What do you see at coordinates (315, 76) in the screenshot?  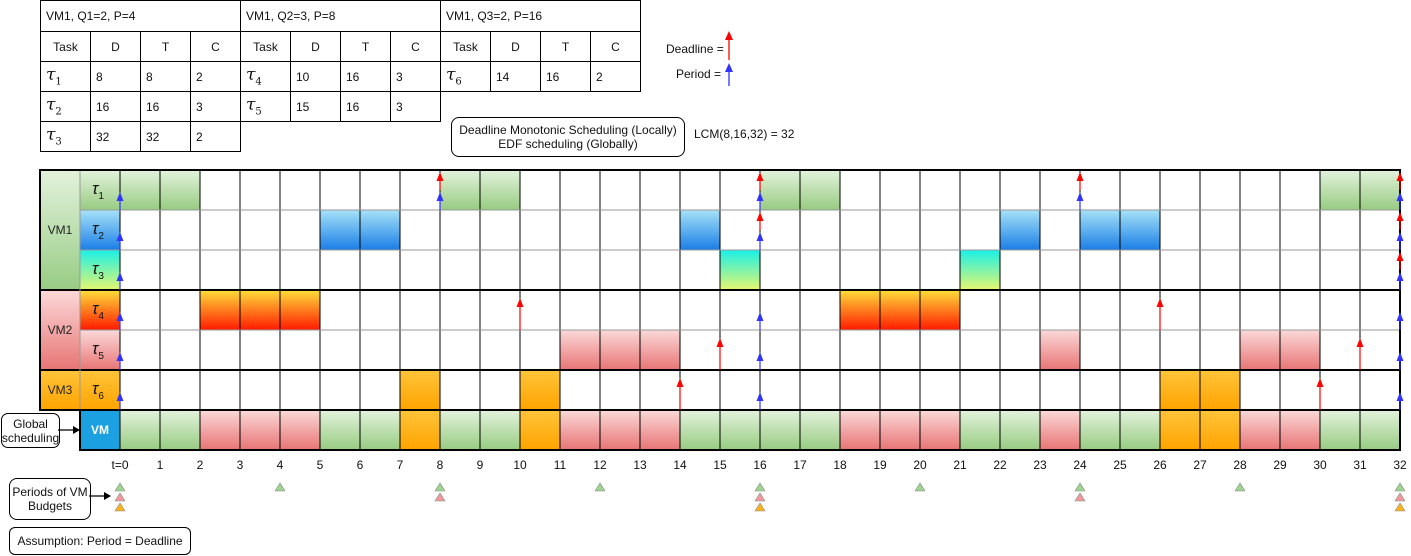 I see `deadline-cell: 10` at bounding box center [315, 76].